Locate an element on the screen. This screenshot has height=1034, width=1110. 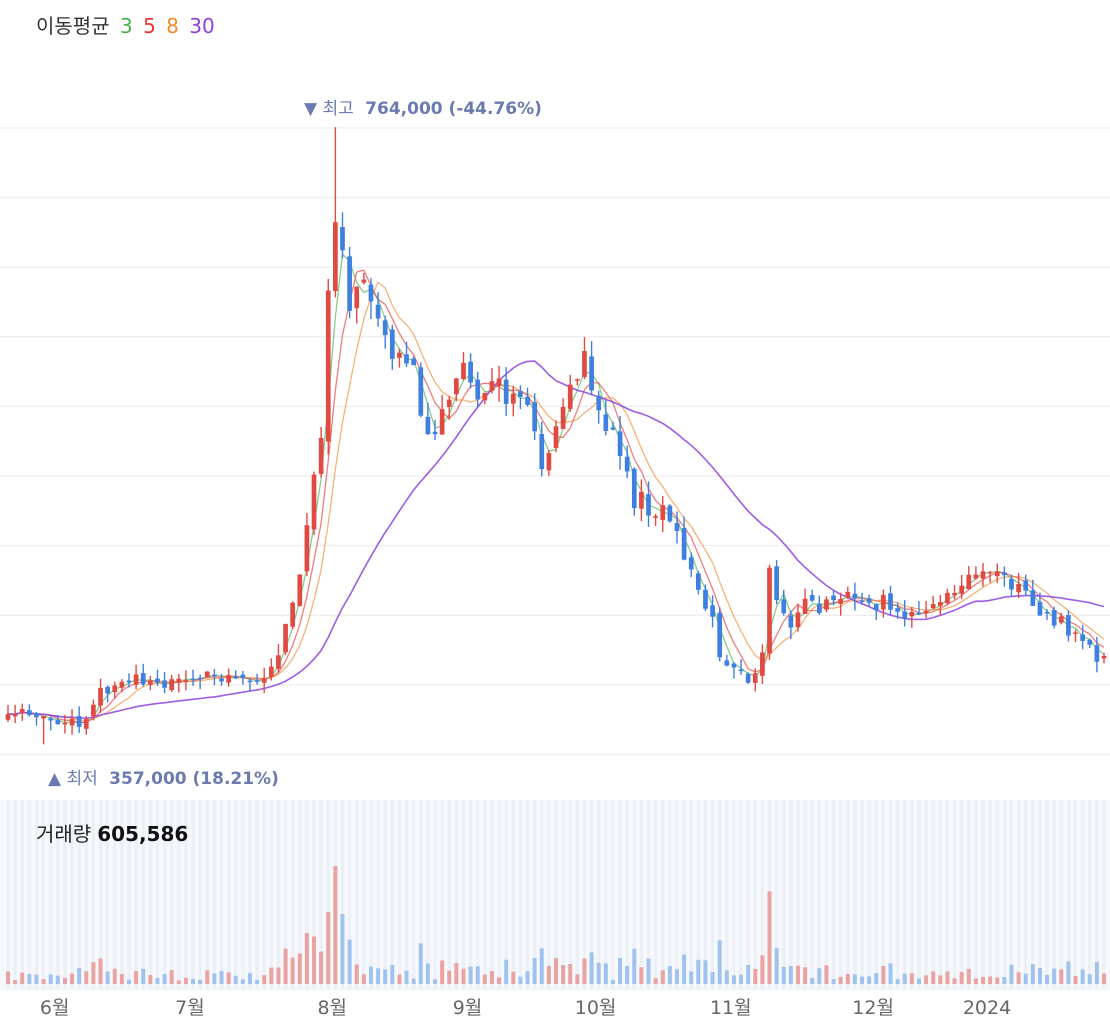
x-tick-label: 10월 is located at coordinates (596, 1008).